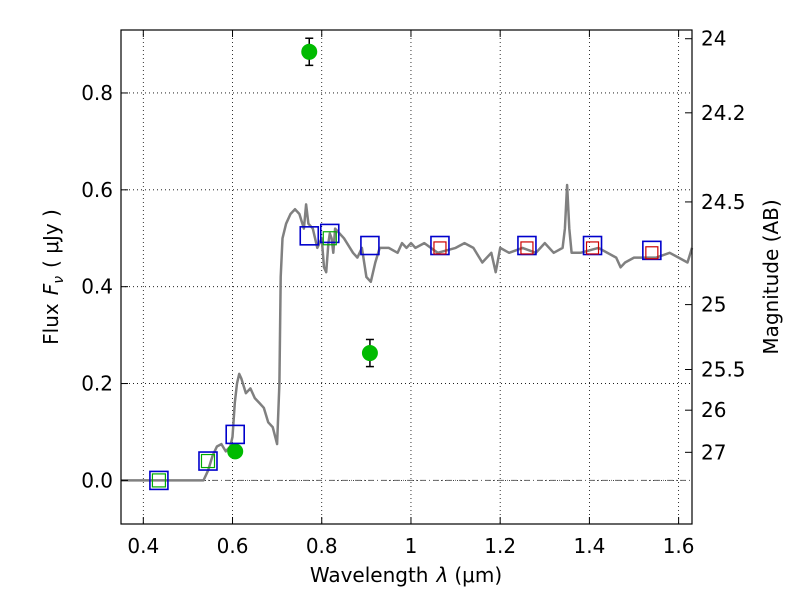  Describe the element at coordinates (51, 324) in the screenshot. I see `y-axis-label-text: Flux` at that location.